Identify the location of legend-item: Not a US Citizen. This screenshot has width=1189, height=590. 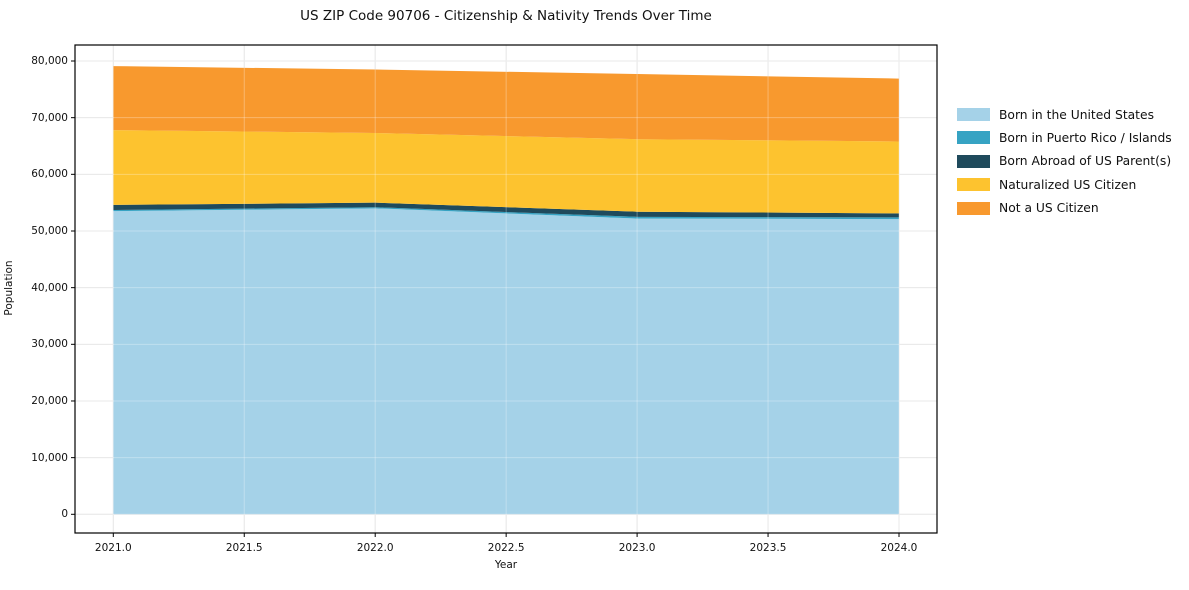
(1064, 208).